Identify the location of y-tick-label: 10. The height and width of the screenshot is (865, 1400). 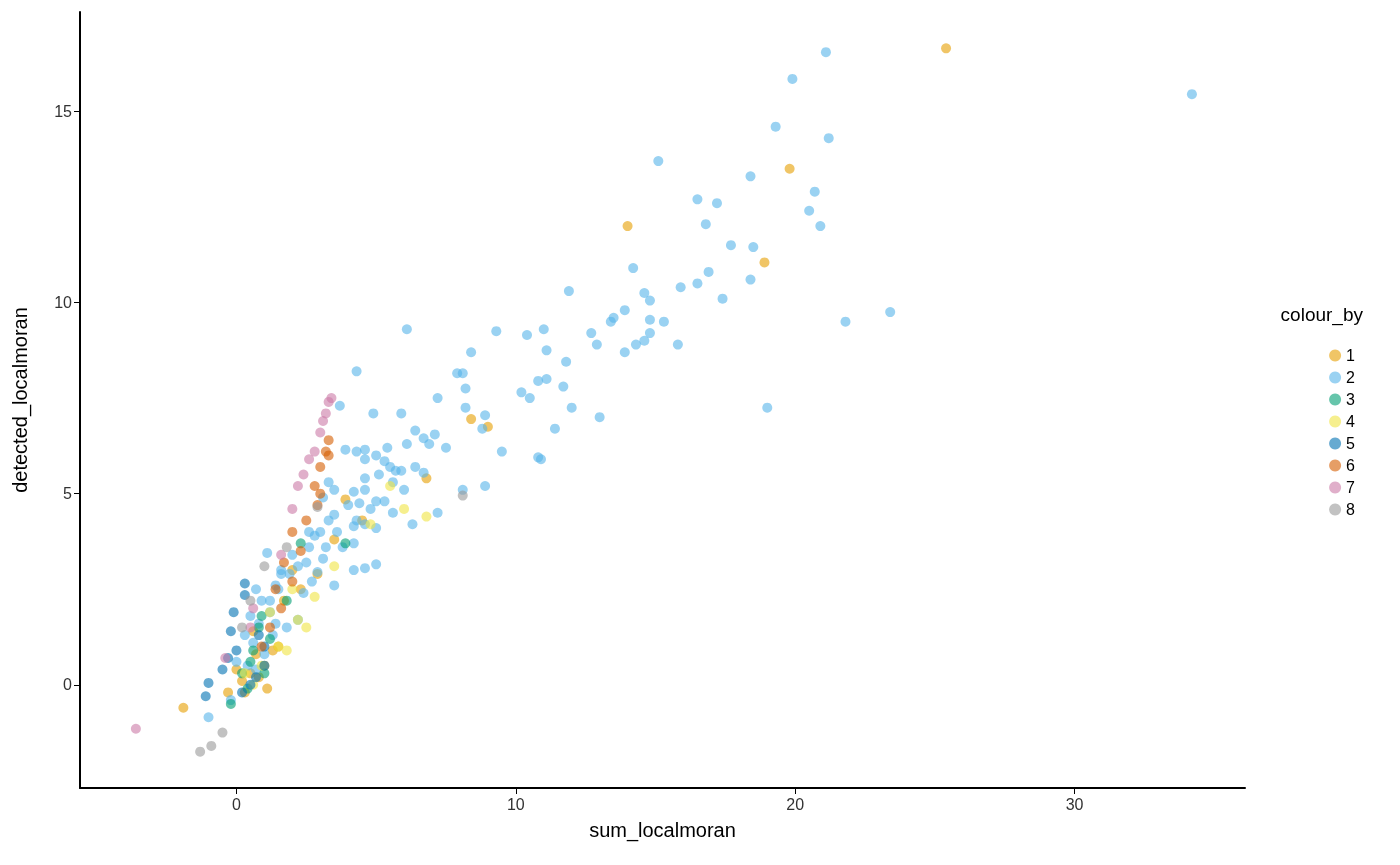
(63, 303).